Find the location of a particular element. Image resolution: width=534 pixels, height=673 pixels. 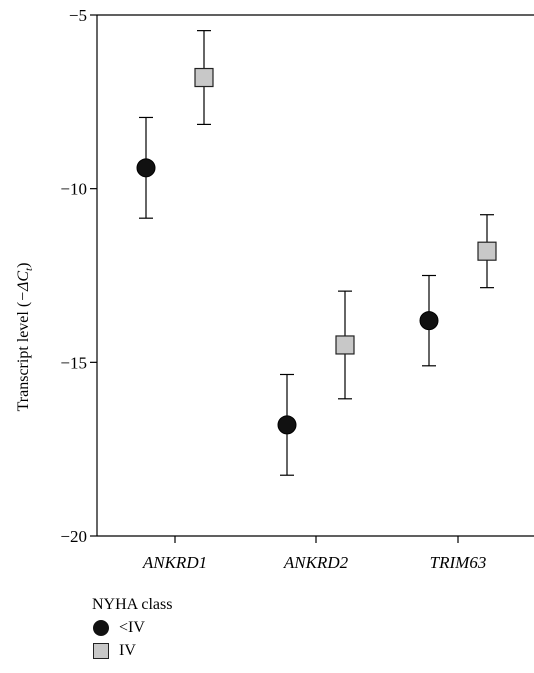

y-tick-label: −20 is located at coordinates (73, 536).